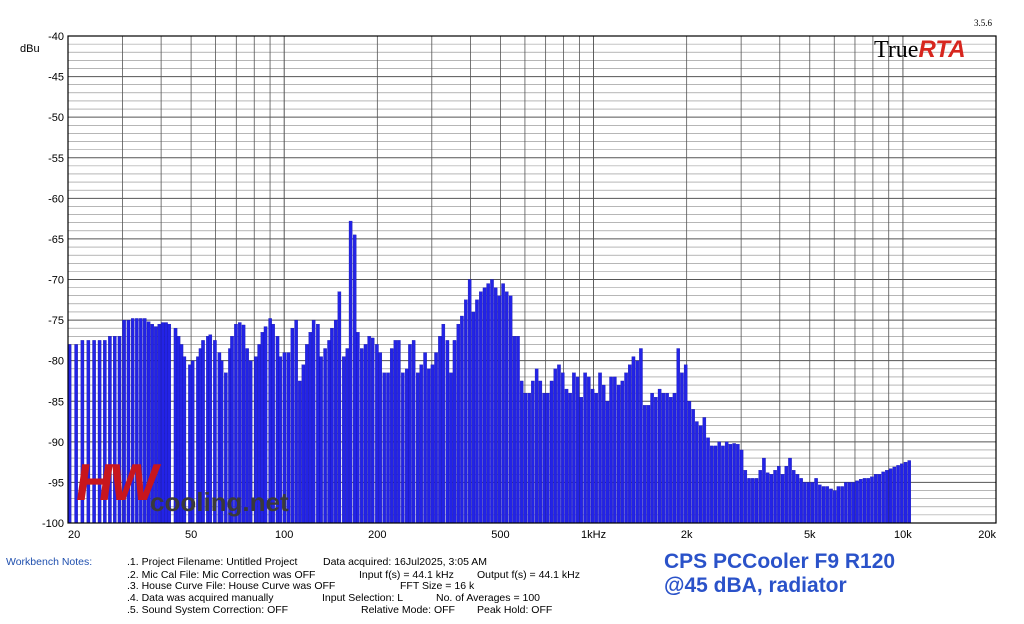 The height and width of the screenshot is (624, 1024). Describe the element at coordinates (74, 534) in the screenshot. I see `x-tick-label: 20` at that location.